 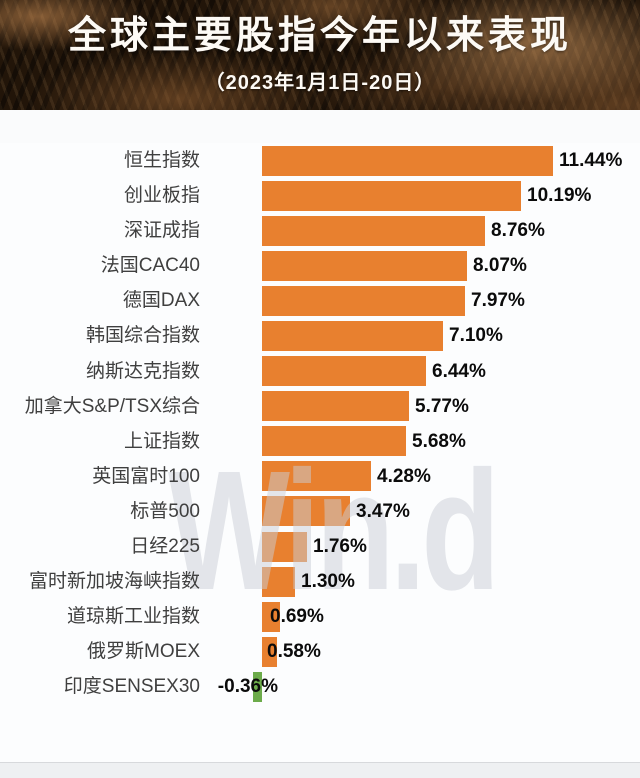 I want to click on bar-row: 纳斯达克指数 6.44%, so click(x=320, y=371).